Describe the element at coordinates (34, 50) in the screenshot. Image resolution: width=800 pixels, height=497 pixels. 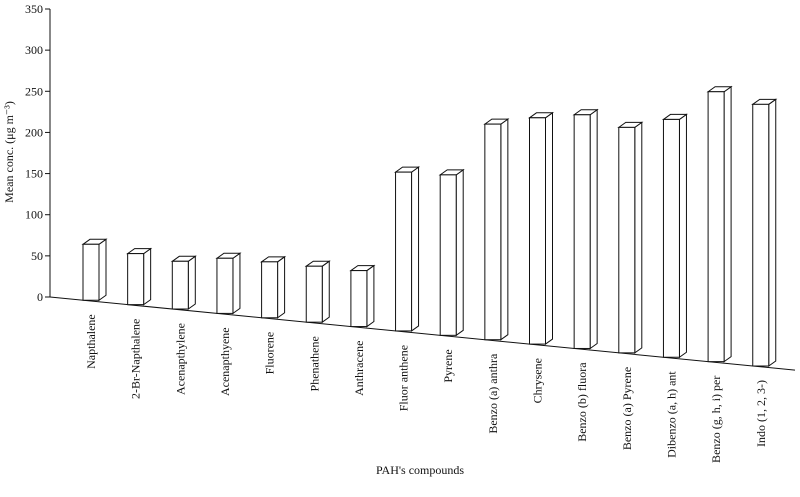
I see `y-tick-label: 300` at that location.